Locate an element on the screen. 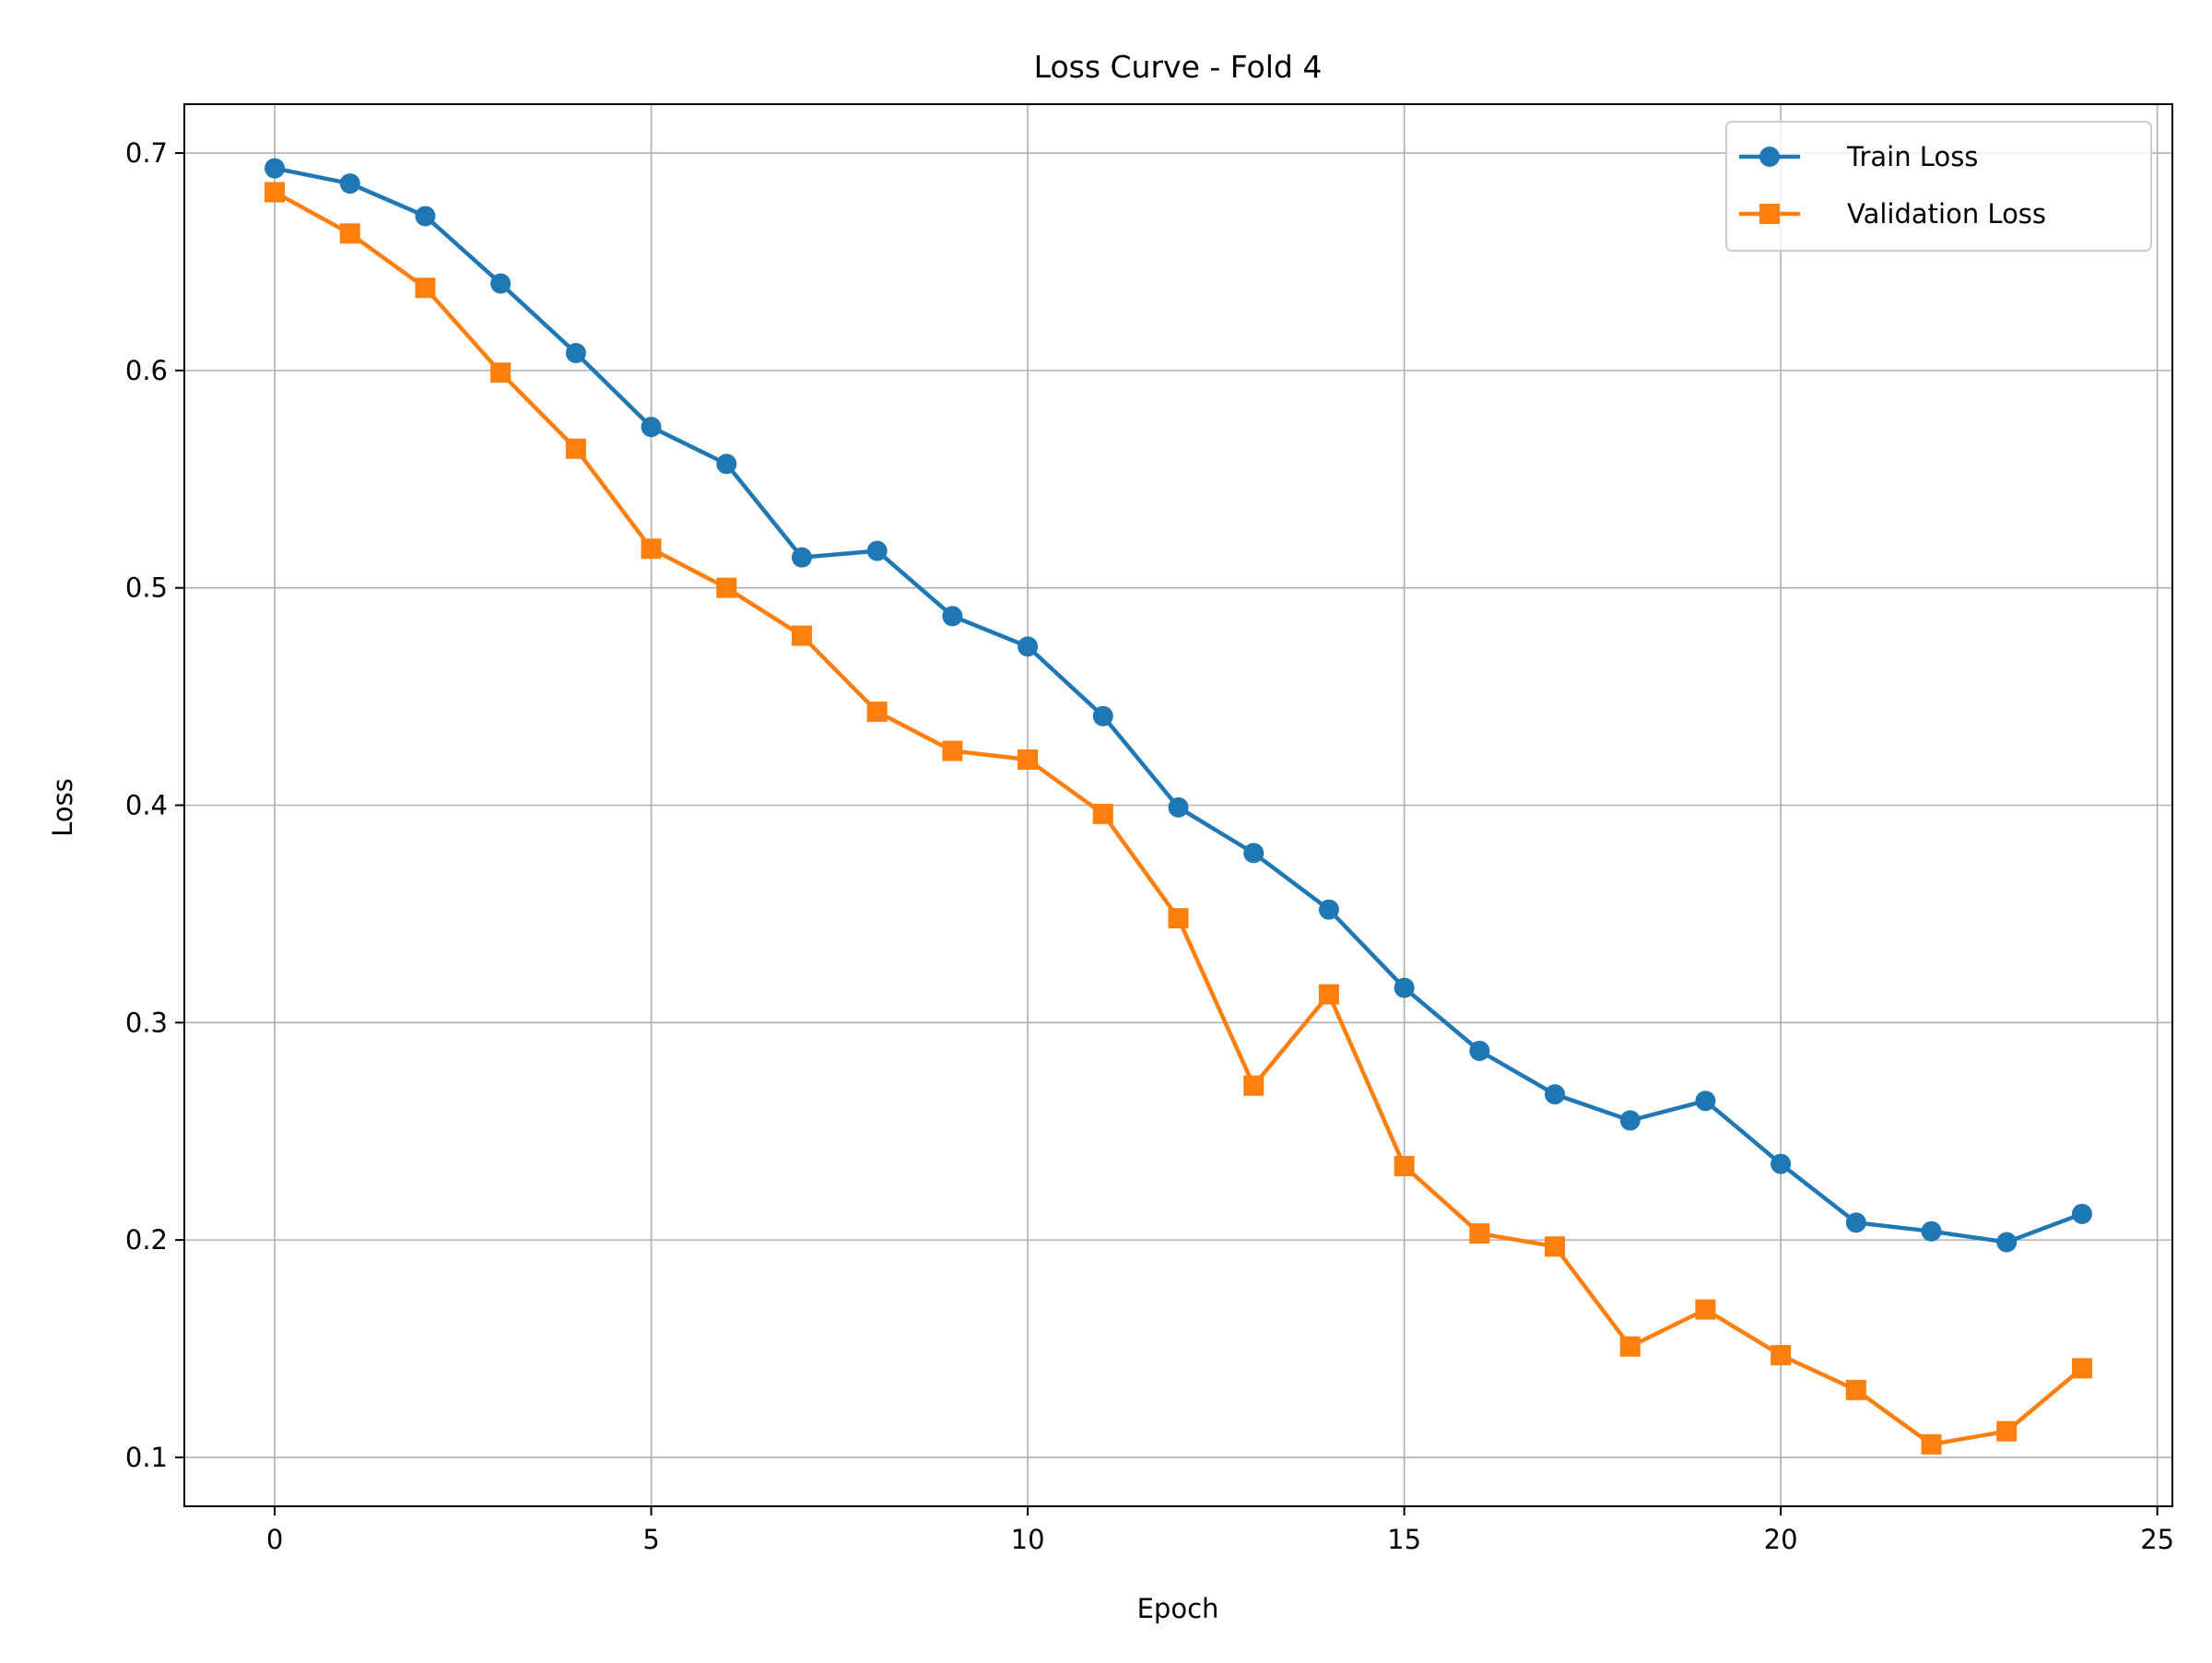 The width and height of the screenshot is (2212, 1663). legend-label-validation: Validation Loss is located at coordinates (1946, 214).